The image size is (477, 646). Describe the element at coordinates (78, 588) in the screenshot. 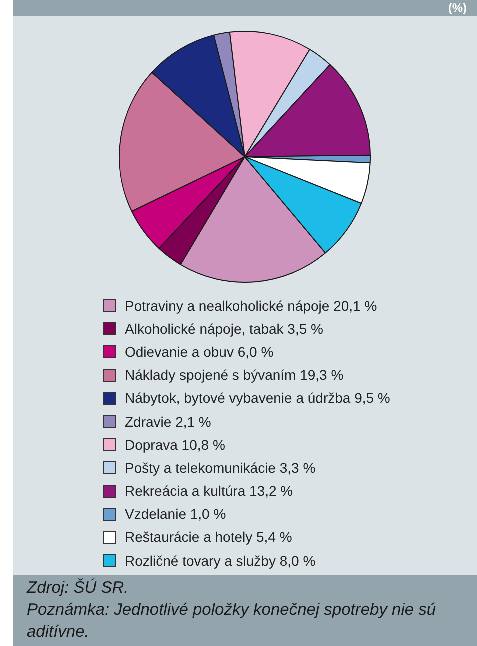

I see `text: Zdroj: ŠÚ SR.` at that location.